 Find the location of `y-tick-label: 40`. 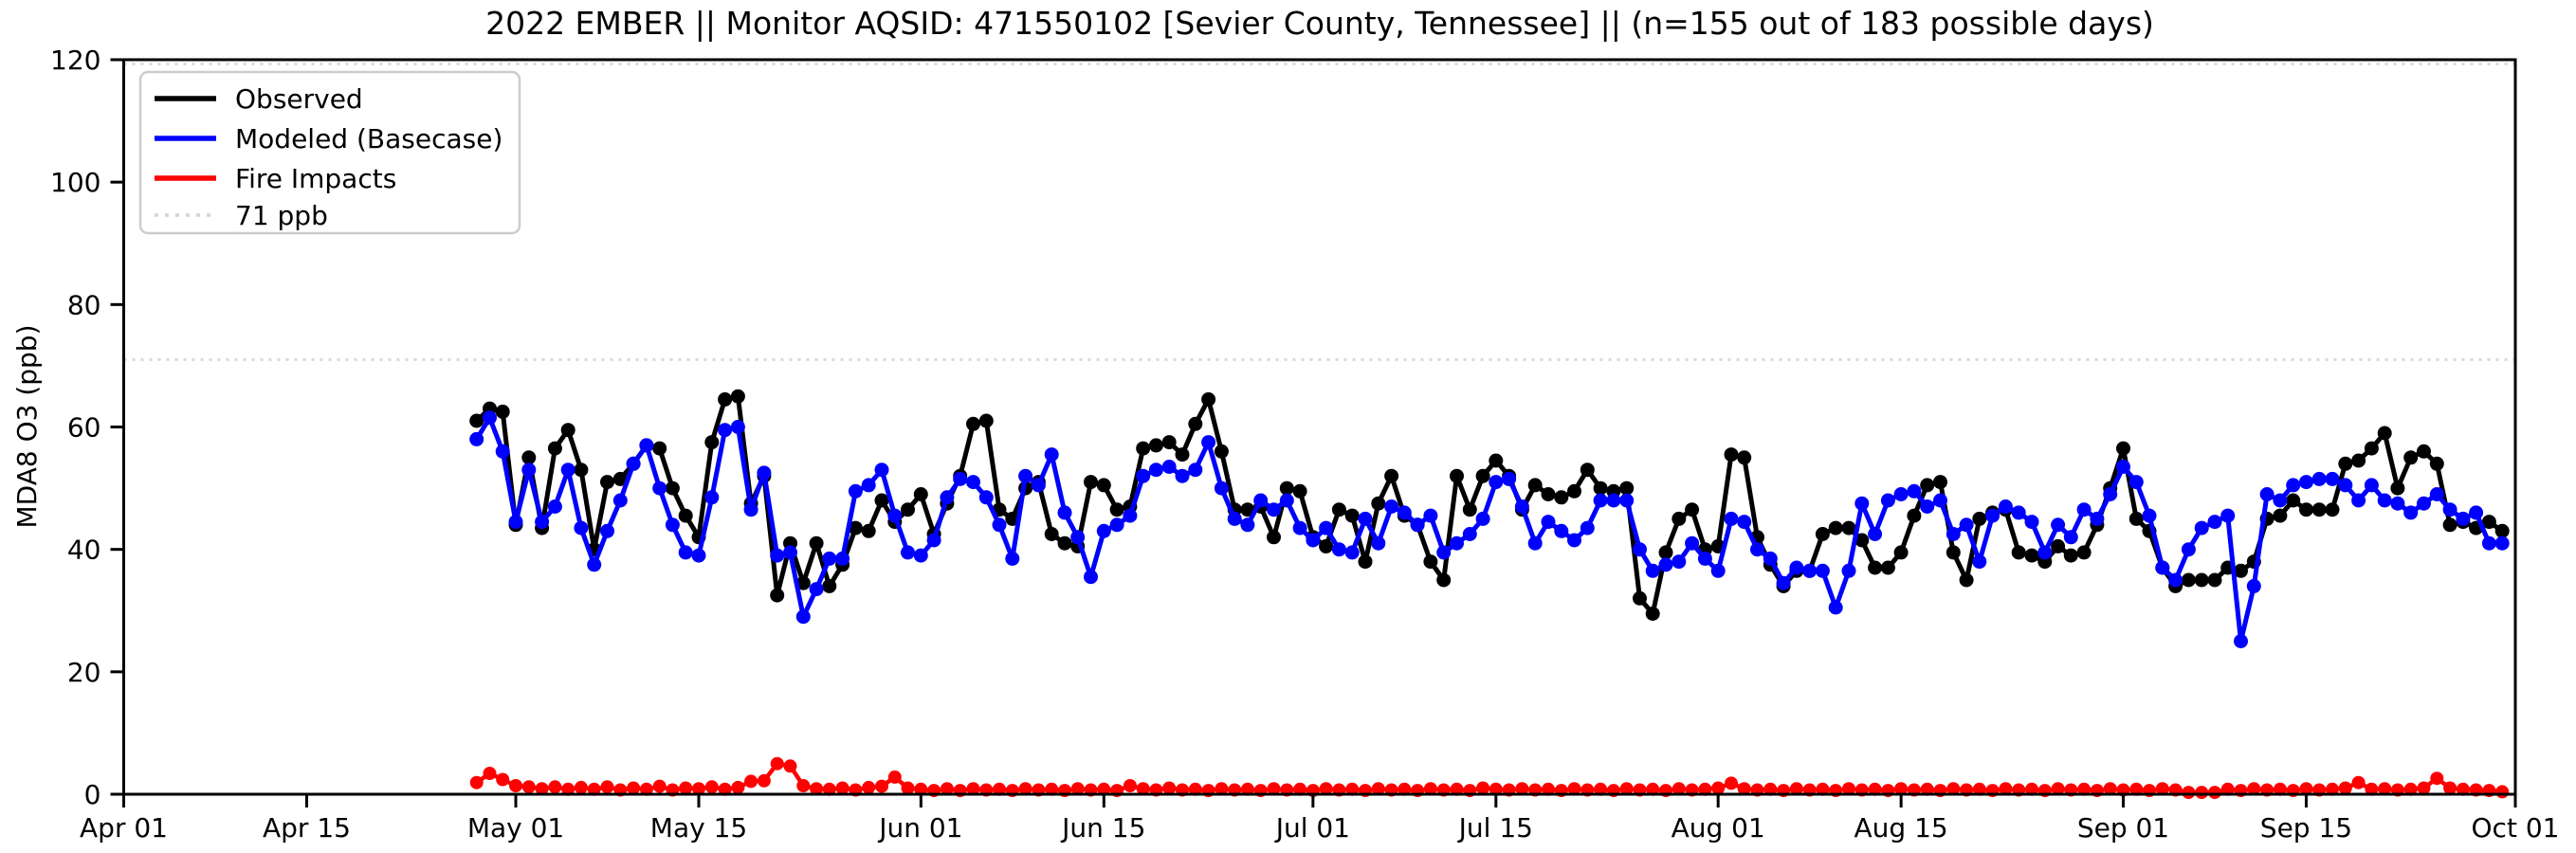

y-tick-label: 40 is located at coordinates (84, 550).